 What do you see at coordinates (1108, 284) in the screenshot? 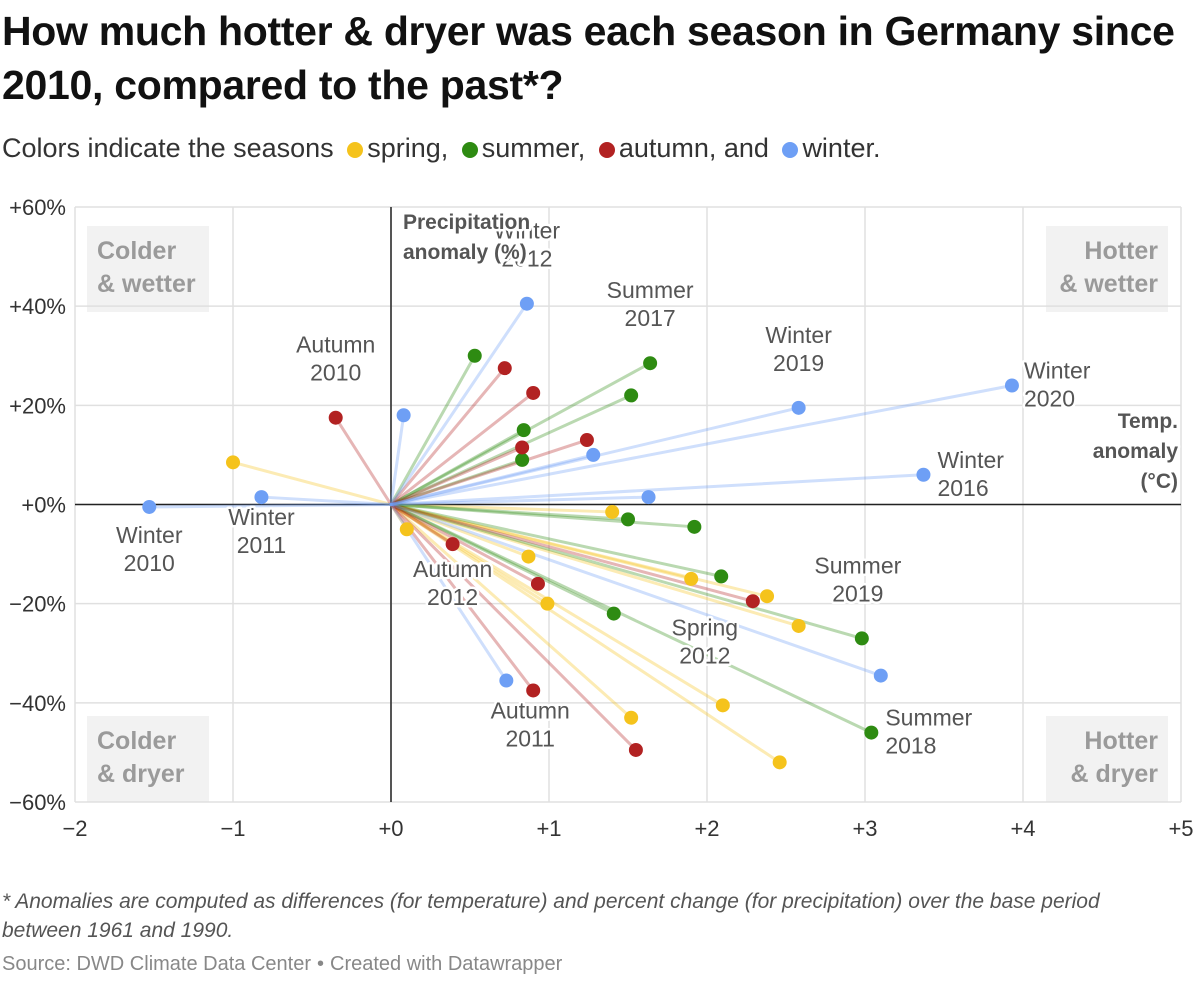
I see `quadrant-label-top-right: & wetter` at bounding box center [1108, 284].